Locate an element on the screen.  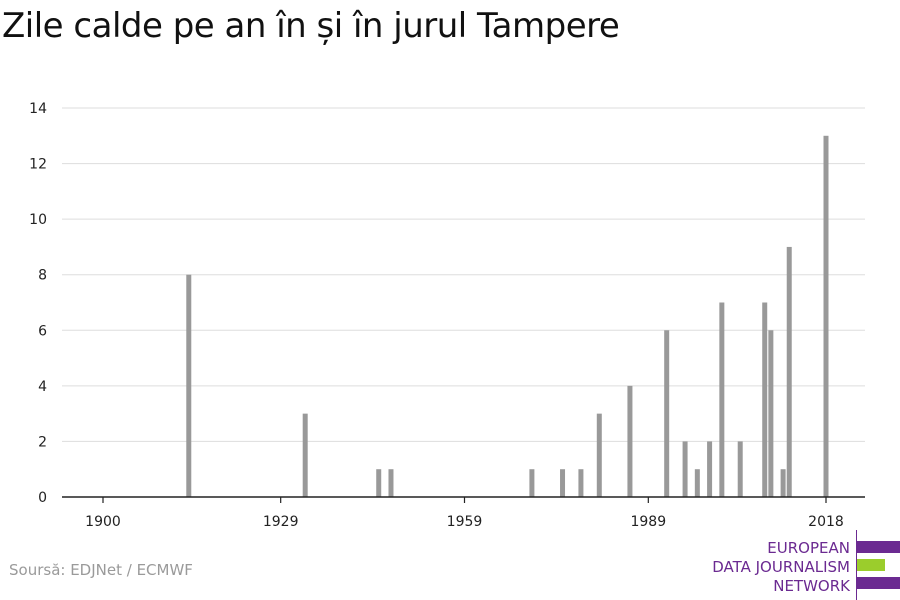
x-tick-label: 1989 is located at coordinates (648, 522).